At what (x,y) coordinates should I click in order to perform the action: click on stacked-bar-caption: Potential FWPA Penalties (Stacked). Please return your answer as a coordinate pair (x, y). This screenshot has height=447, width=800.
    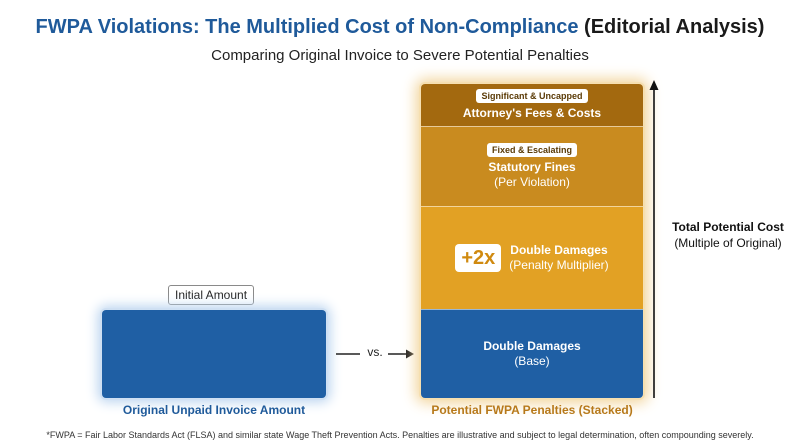
    Looking at the image, I should click on (532, 410).